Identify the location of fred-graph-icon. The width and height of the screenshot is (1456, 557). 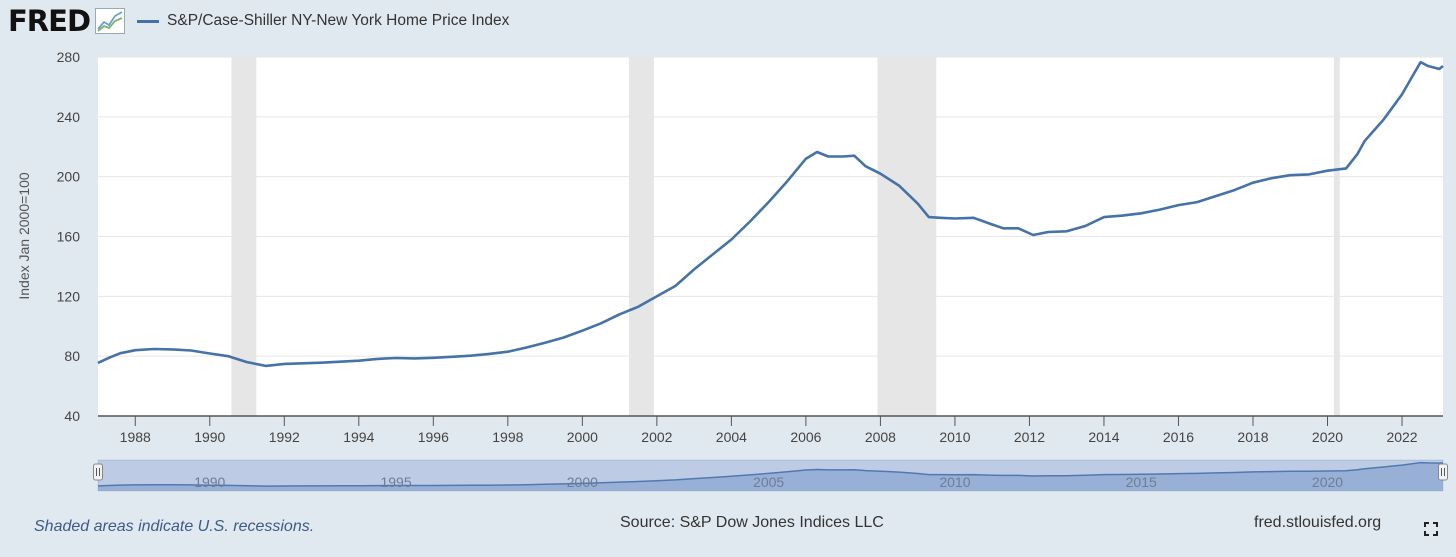
(110, 21).